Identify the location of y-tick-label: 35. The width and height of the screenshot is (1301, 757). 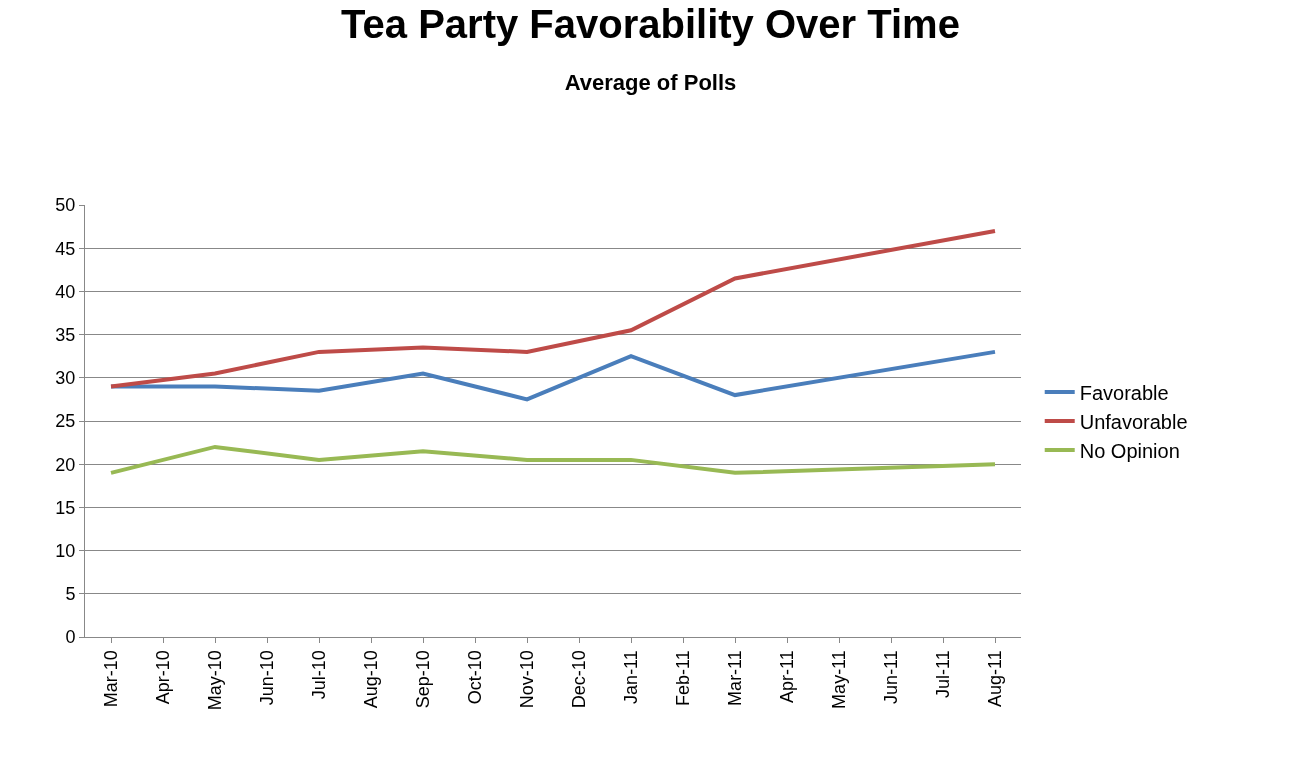
(65, 334).